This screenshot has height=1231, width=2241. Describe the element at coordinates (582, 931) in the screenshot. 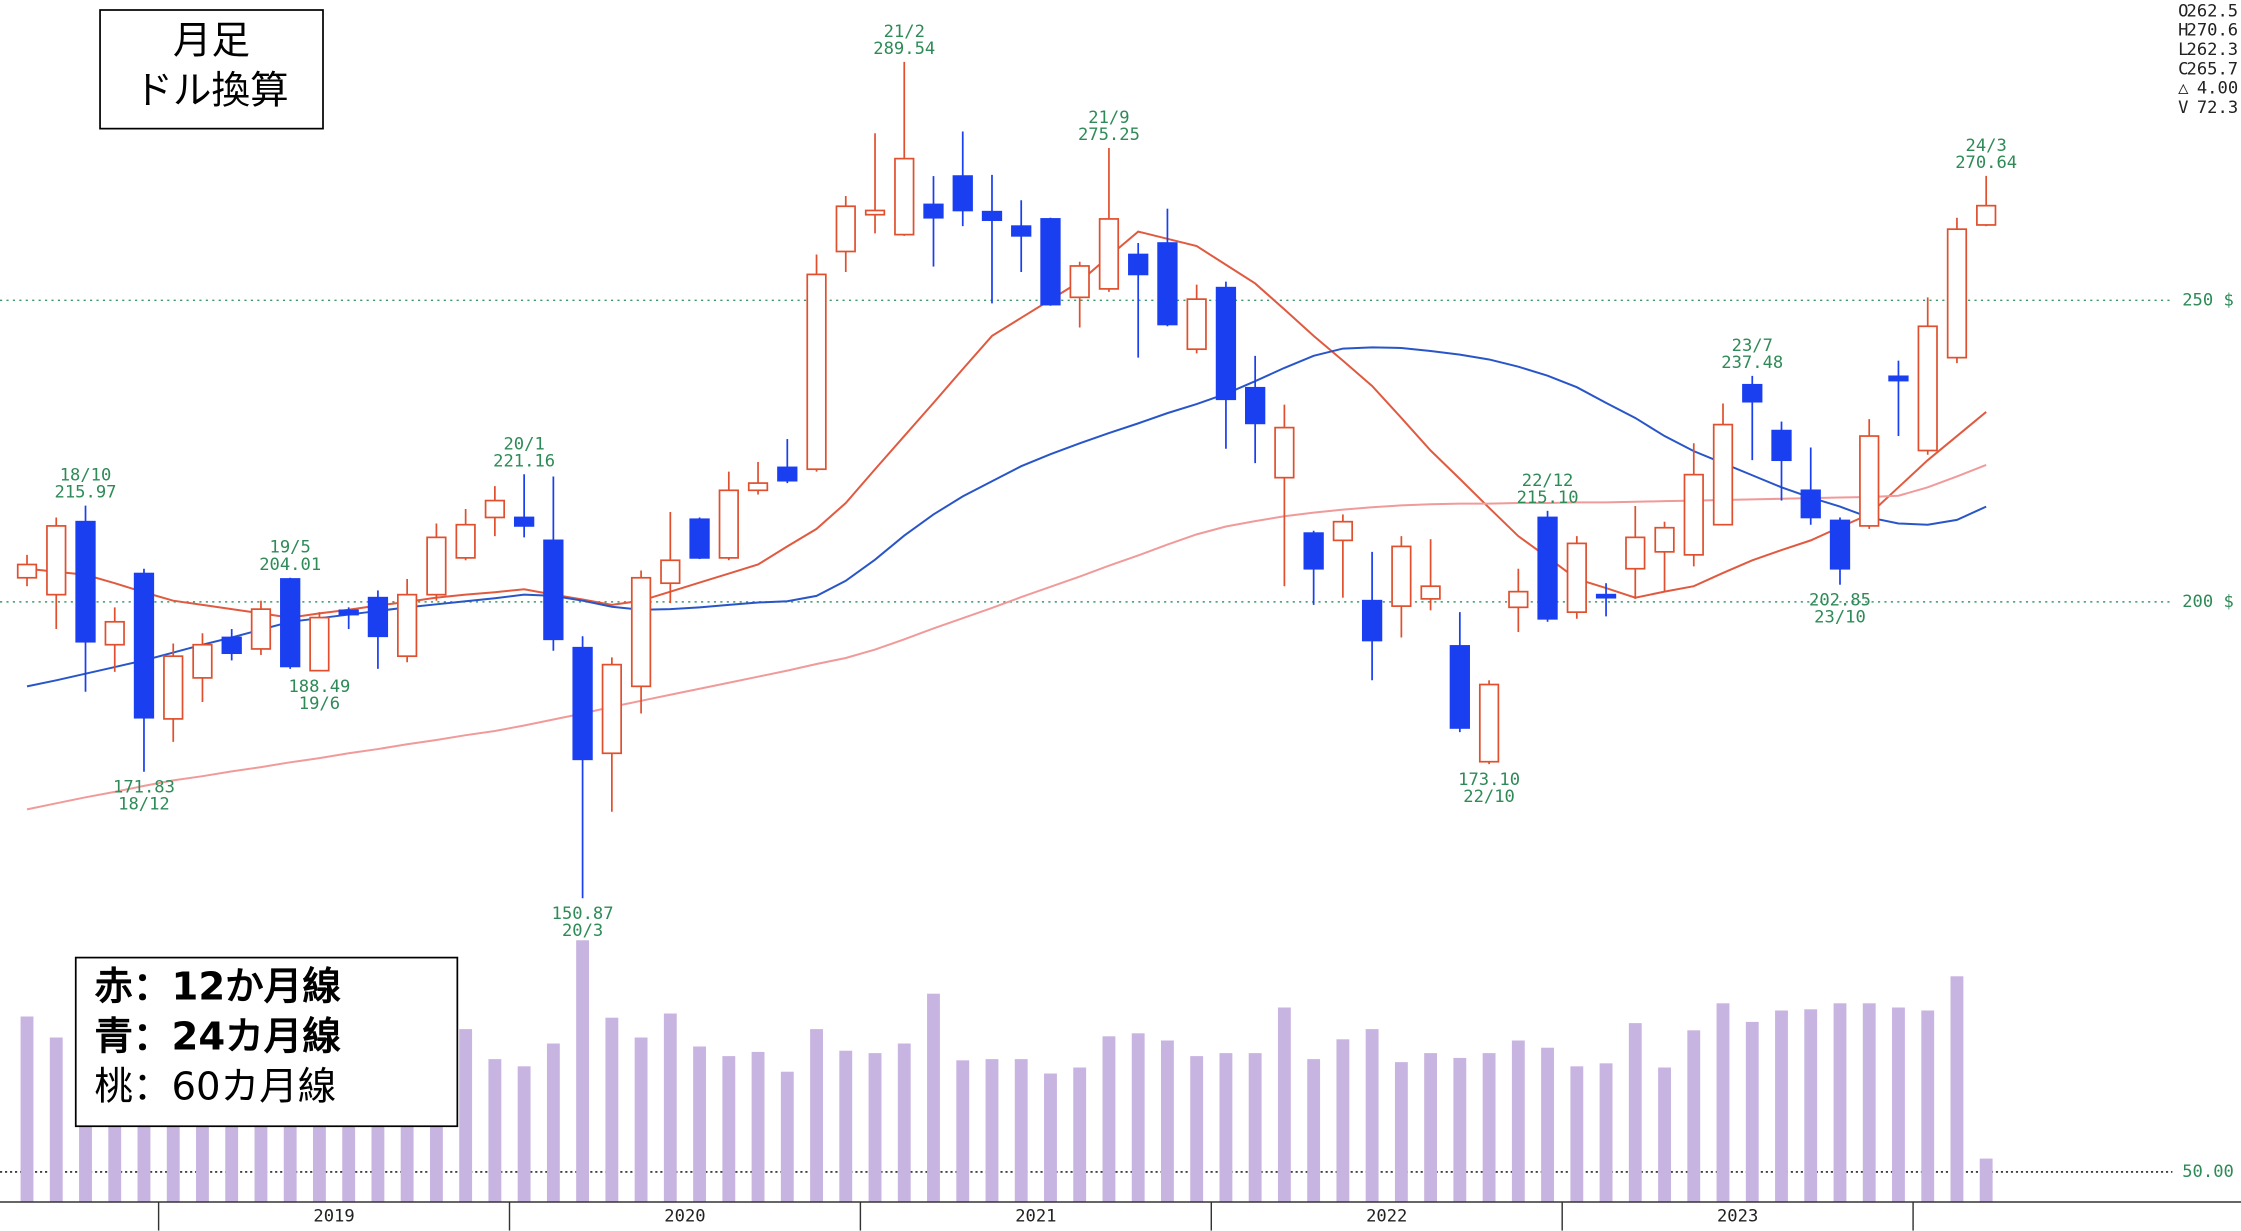

I see `annotation-date: 20/3` at that location.